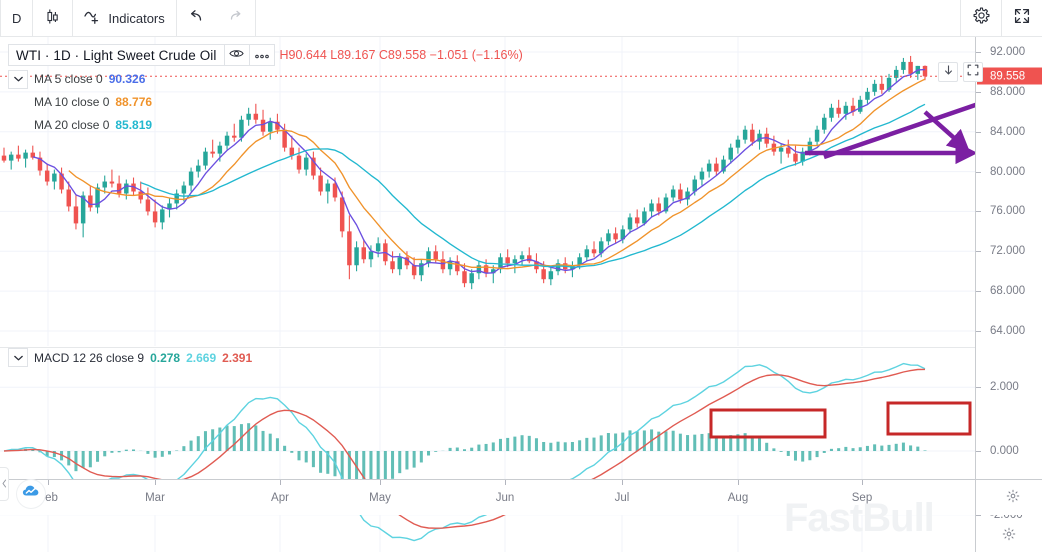  I want to click on left-panel-toggle, so click(4, 484).